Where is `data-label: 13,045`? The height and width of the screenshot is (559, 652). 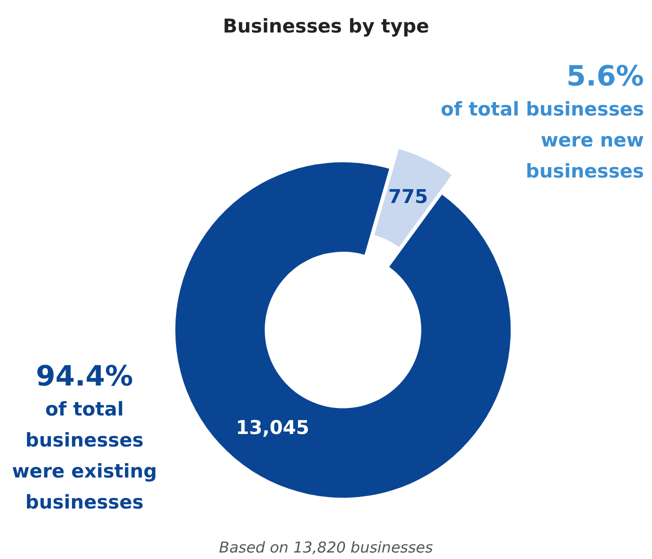
data-label: 13,045 is located at coordinates (273, 428).